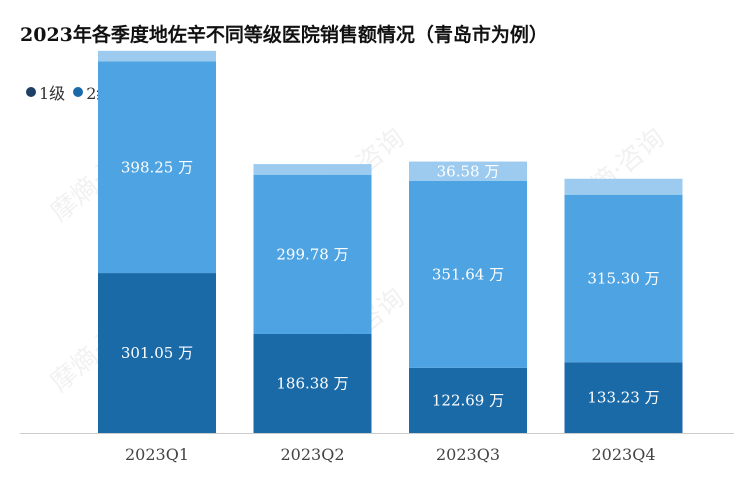  I want to click on x-tick-label-2023Q1: 2023Q1, so click(157, 454).